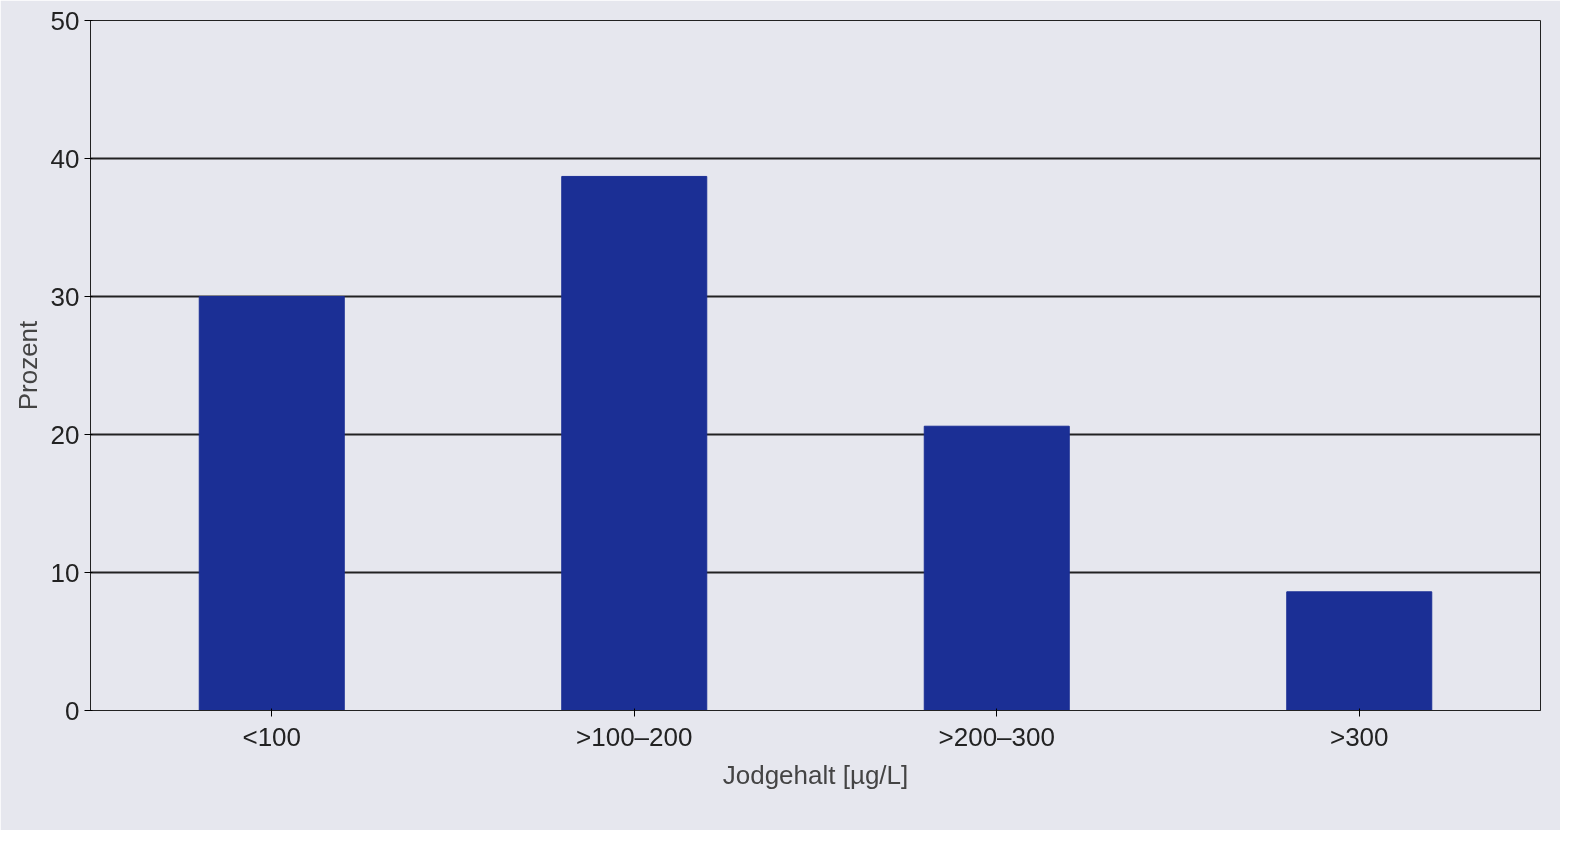  Describe the element at coordinates (996, 736) in the screenshot. I see `x-tick-label: >200–300` at that location.